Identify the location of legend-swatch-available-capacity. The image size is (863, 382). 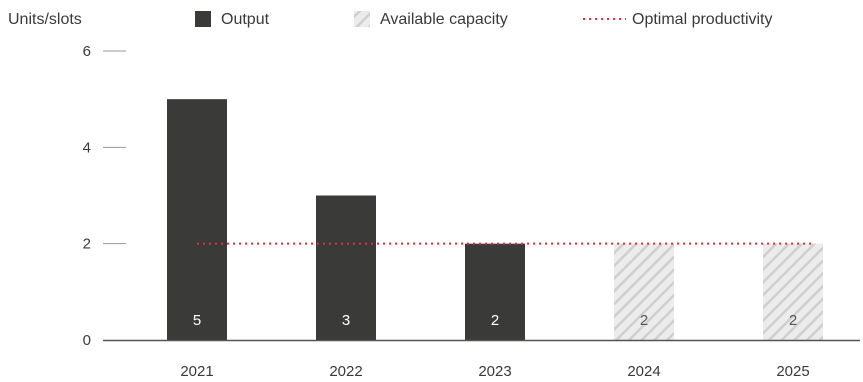
(362, 19).